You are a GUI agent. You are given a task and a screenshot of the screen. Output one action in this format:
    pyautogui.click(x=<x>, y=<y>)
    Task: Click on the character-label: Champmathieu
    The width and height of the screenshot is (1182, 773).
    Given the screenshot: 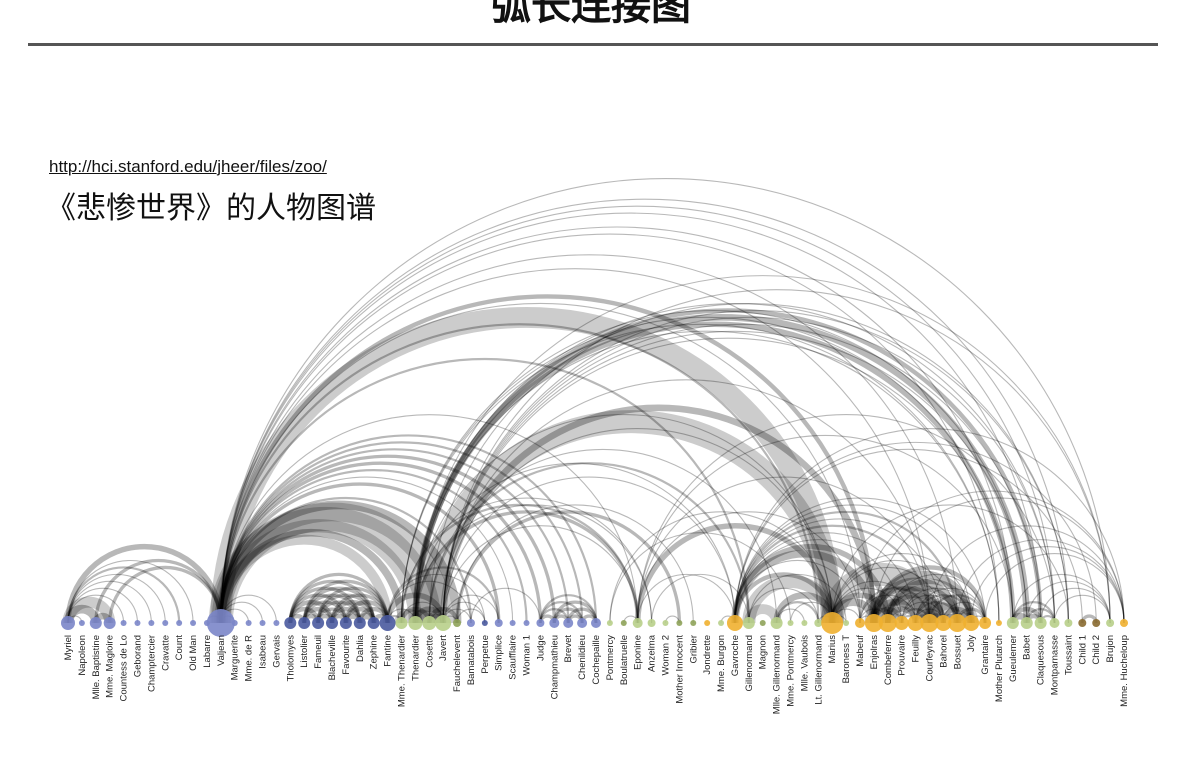 What is the action you would take?
    pyautogui.click(x=554, y=667)
    